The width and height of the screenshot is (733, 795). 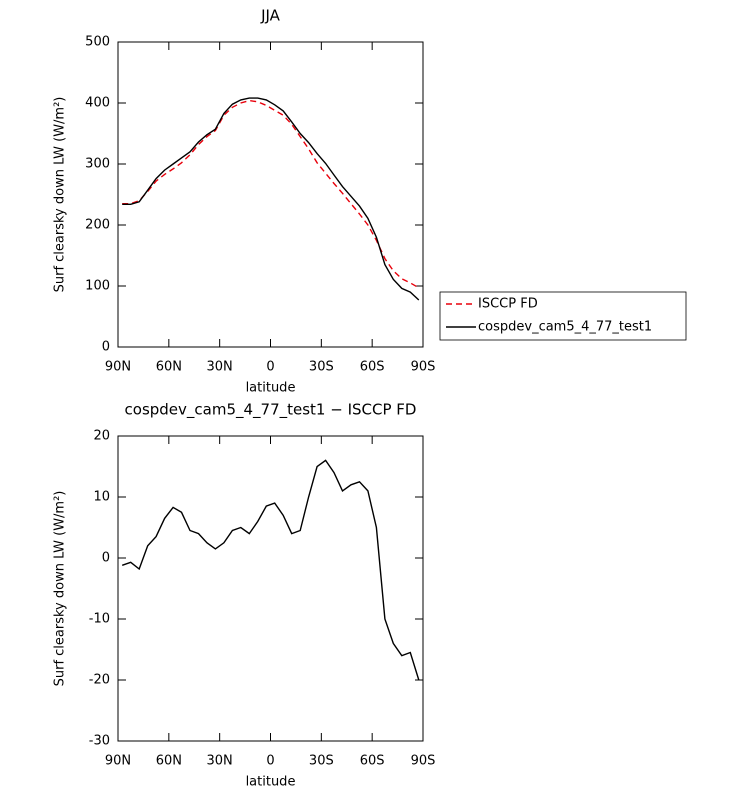 What do you see at coordinates (563, 316) in the screenshot?
I see `legend-box` at bounding box center [563, 316].